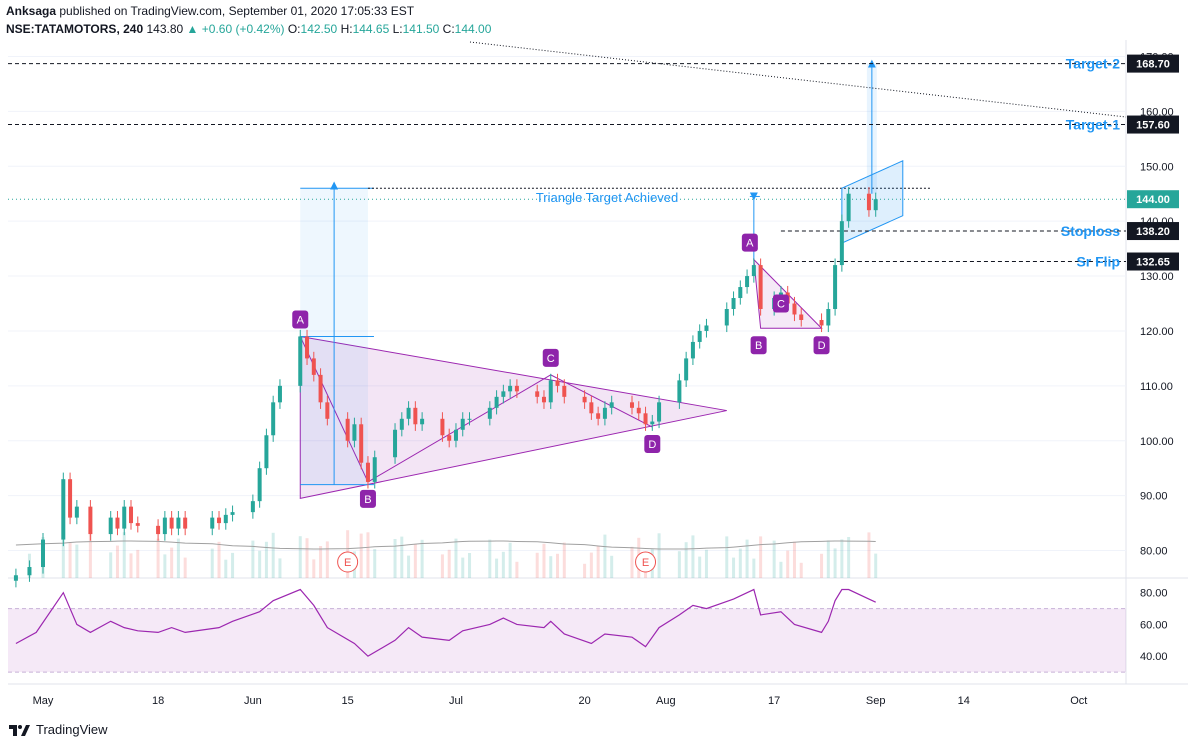 This screenshot has width=1188, height=750. What do you see at coordinates (645, 563) in the screenshot?
I see `earnings-label: E` at bounding box center [645, 563].